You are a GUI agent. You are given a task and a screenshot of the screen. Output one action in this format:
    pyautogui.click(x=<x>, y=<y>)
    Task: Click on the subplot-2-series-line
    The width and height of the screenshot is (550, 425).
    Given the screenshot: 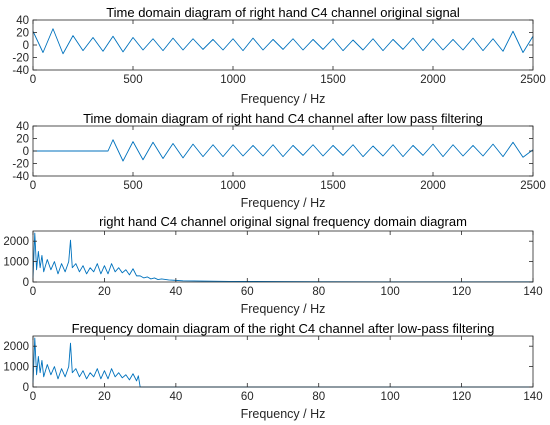 What is the action you would take?
    pyautogui.click(x=283, y=150)
    